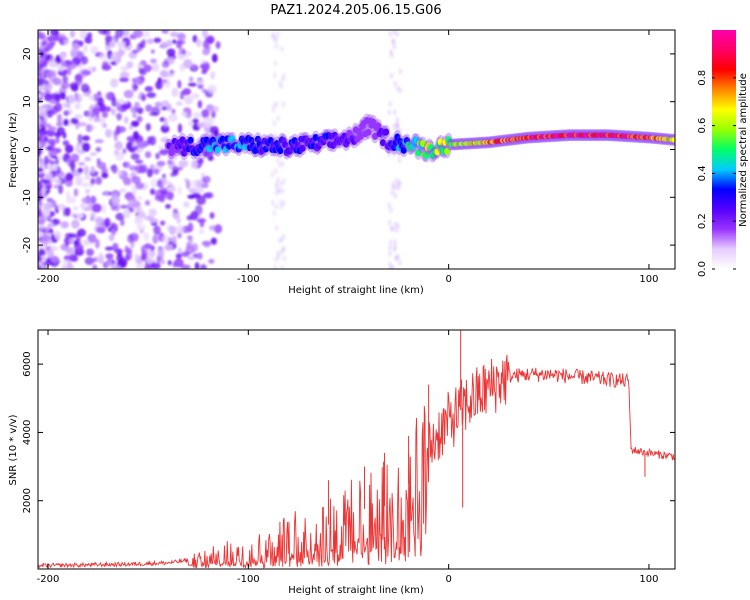 This screenshot has width=750, height=600. I want to click on colorbar-tick-label: 0.6, so click(702, 126).